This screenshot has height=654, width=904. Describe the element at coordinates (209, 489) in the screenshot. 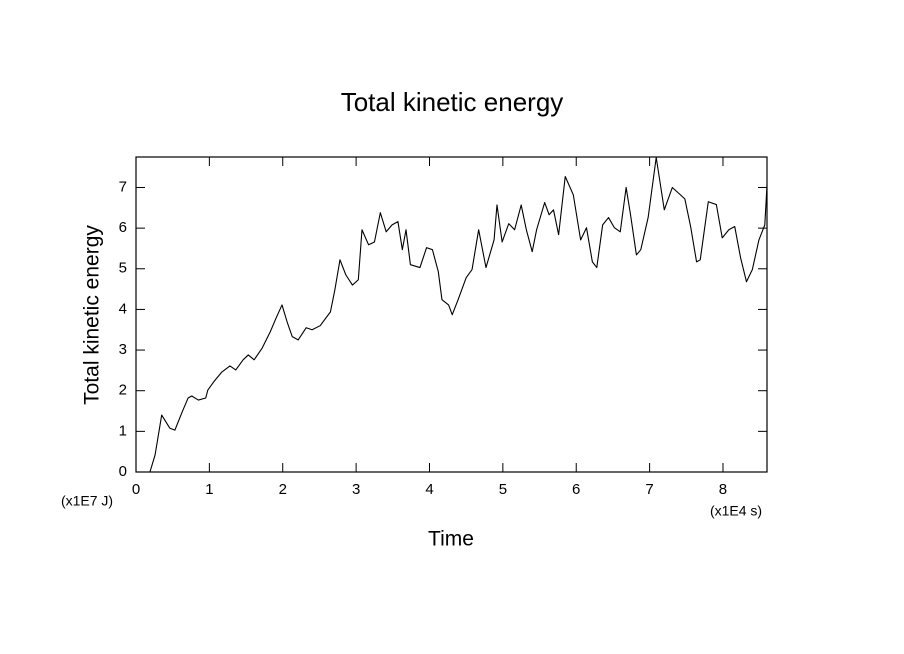

I see `x-tick-label: 1` at that location.